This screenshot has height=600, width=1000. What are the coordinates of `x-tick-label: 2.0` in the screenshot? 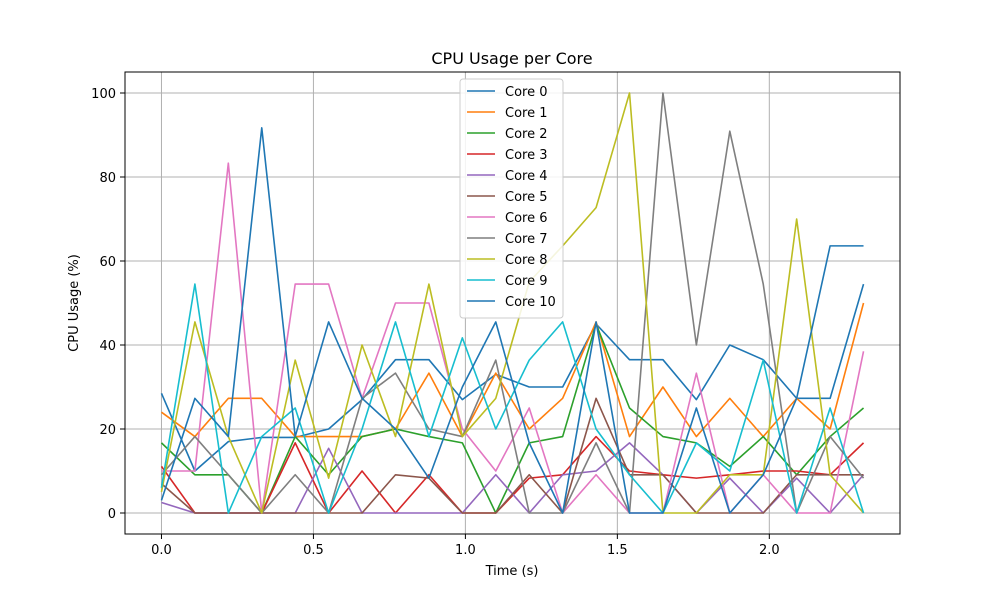 It's located at (769, 550).